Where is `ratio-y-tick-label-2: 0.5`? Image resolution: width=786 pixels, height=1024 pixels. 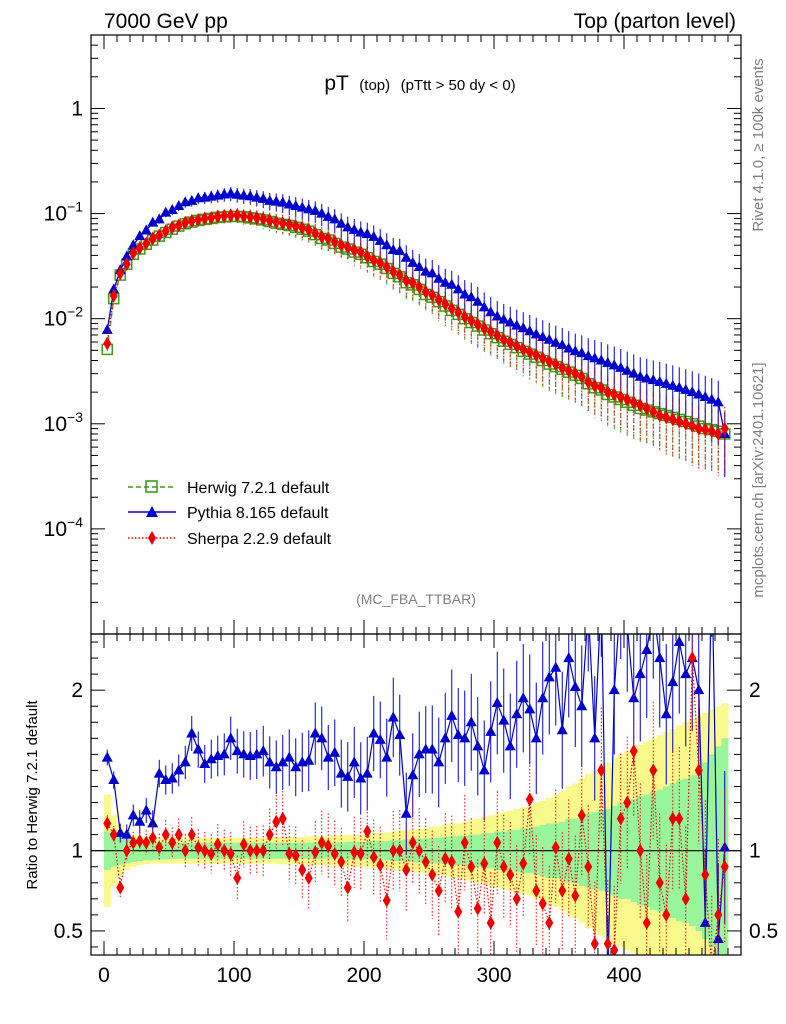 ratio-y-tick-label-2: 0.5 is located at coordinates (68, 931).